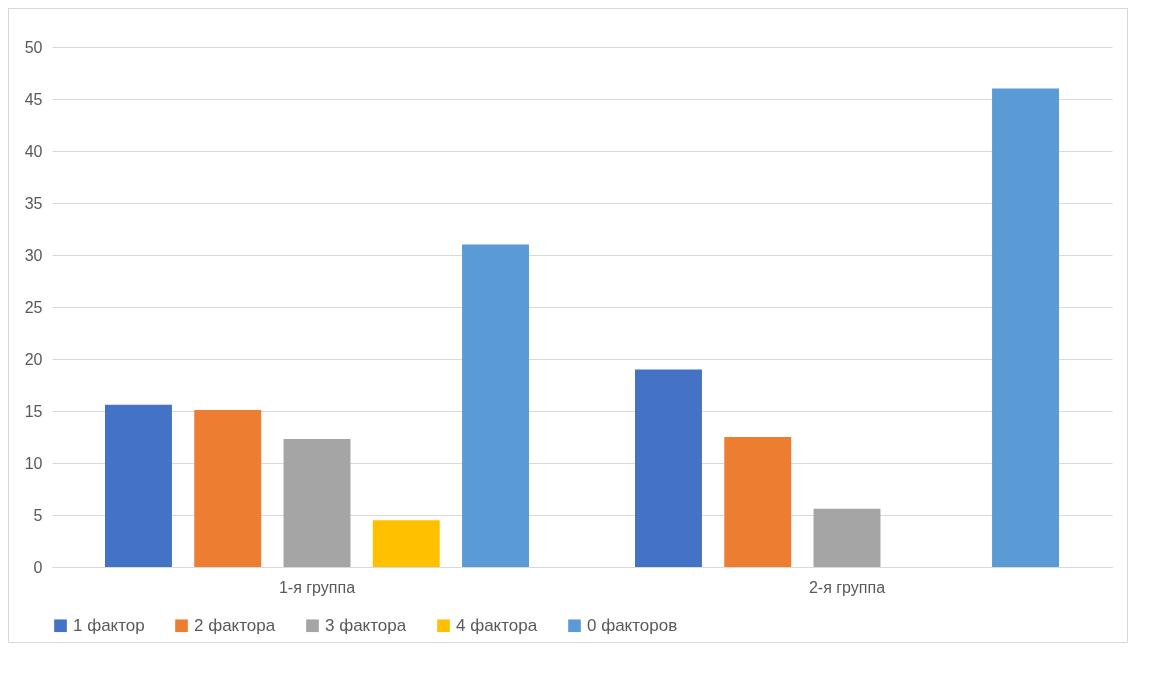 This screenshot has height=675, width=1150. I want to click on legend-label: 3 фактора, so click(366, 625).